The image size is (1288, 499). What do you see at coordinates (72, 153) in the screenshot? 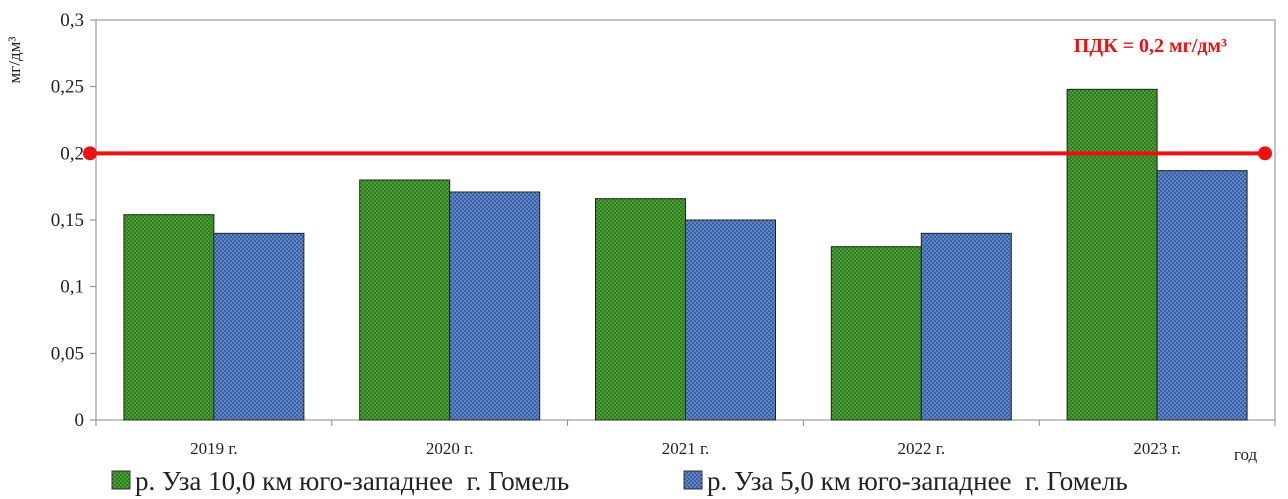
I see `y-tick-label: 0,2` at bounding box center [72, 153].